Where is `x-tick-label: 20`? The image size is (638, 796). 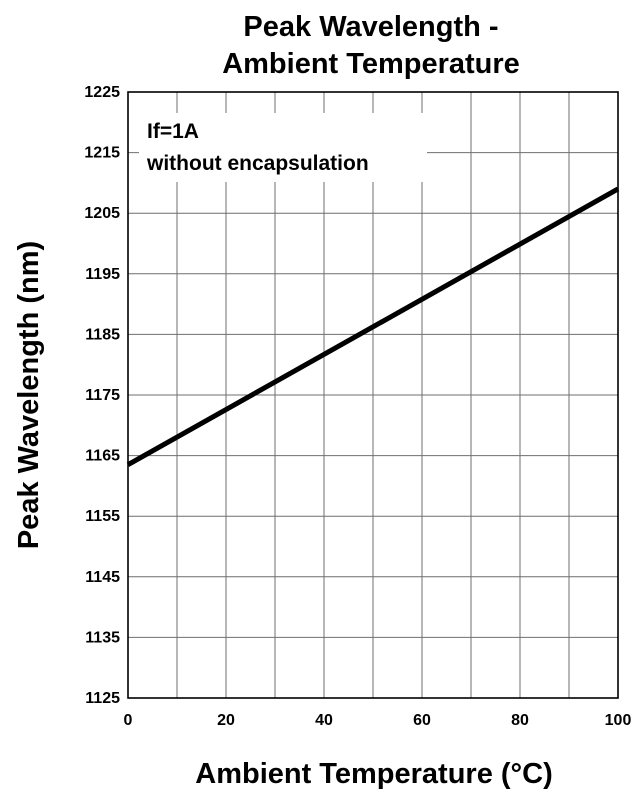
x-tick-label: 20 is located at coordinates (226, 720).